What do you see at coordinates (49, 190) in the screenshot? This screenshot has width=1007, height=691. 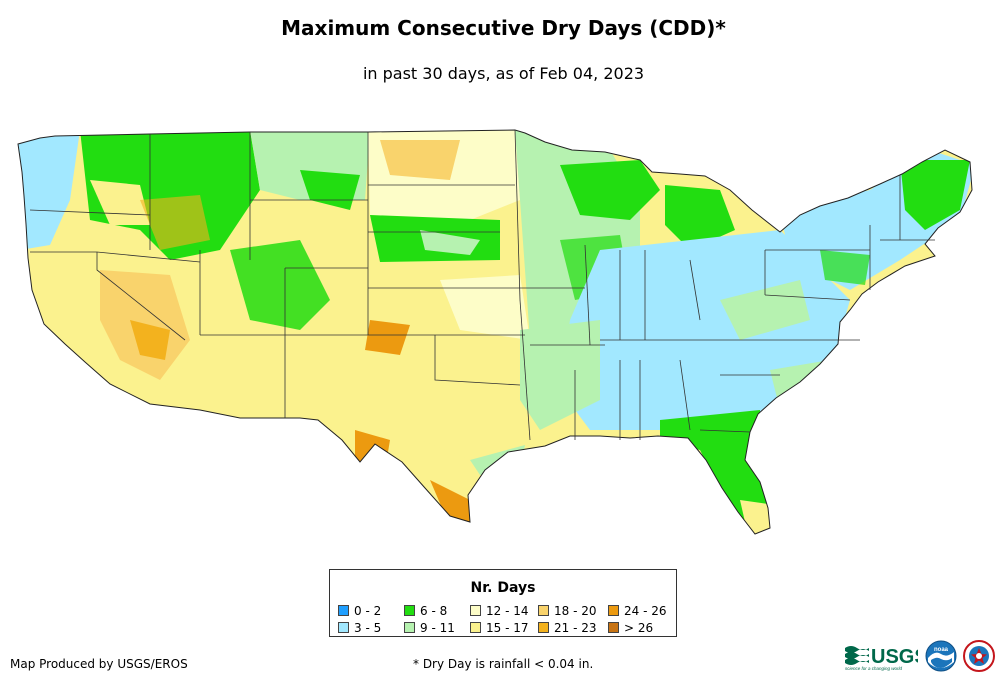 I see `region-pacific-northwest-coast` at bounding box center [49, 190].